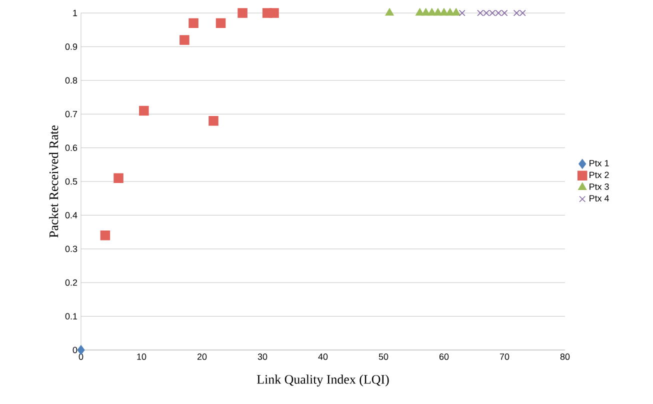 This screenshot has height=404, width=653. What do you see at coordinates (565, 357) in the screenshot?
I see `x-tick-label: 80` at bounding box center [565, 357].